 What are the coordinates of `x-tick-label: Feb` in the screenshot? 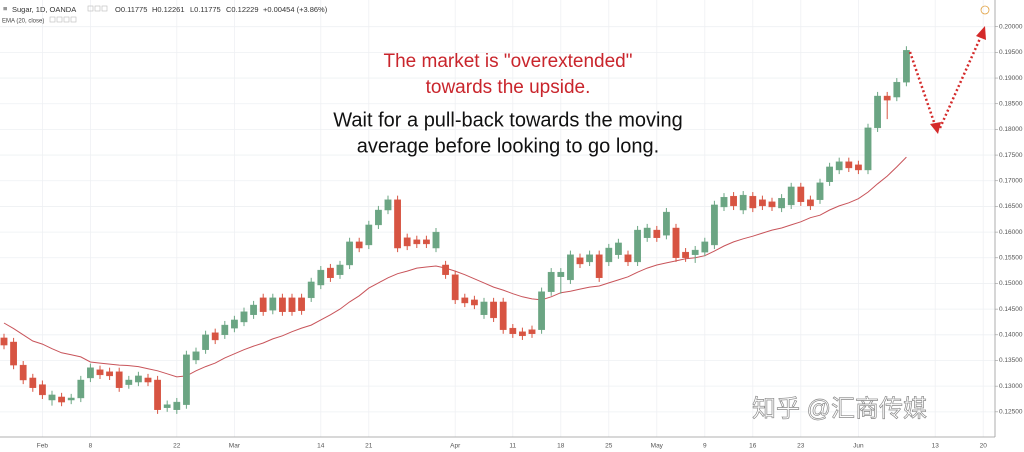 It's located at (43, 446).